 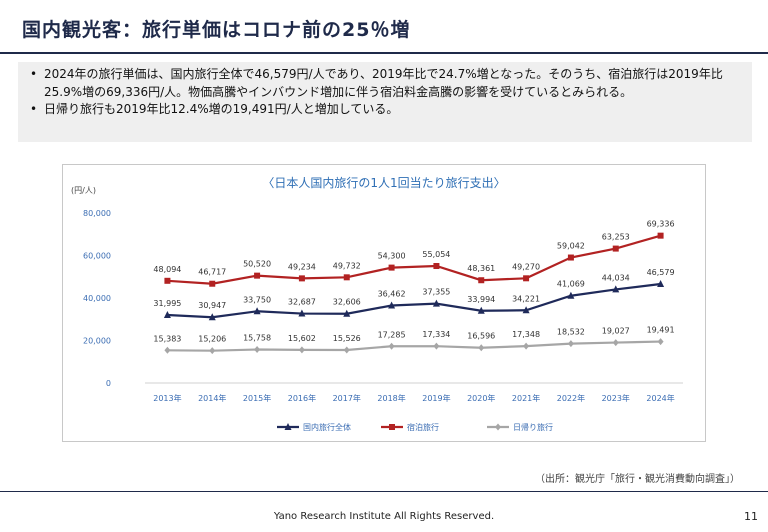 What do you see at coordinates (436, 334) in the screenshot?
I see `data-label: 17,334` at bounding box center [436, 334].